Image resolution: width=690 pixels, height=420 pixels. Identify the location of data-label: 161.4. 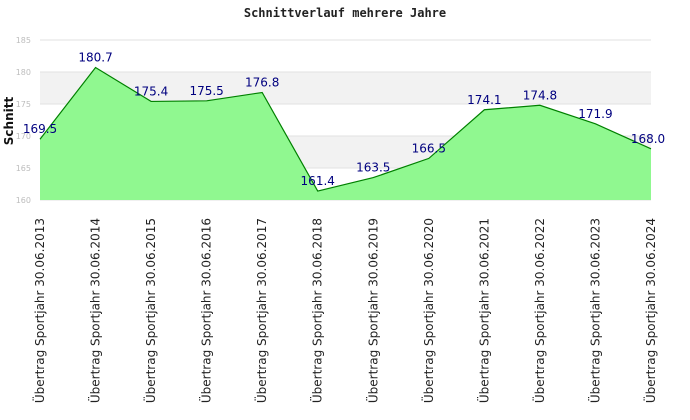
(318, 181).